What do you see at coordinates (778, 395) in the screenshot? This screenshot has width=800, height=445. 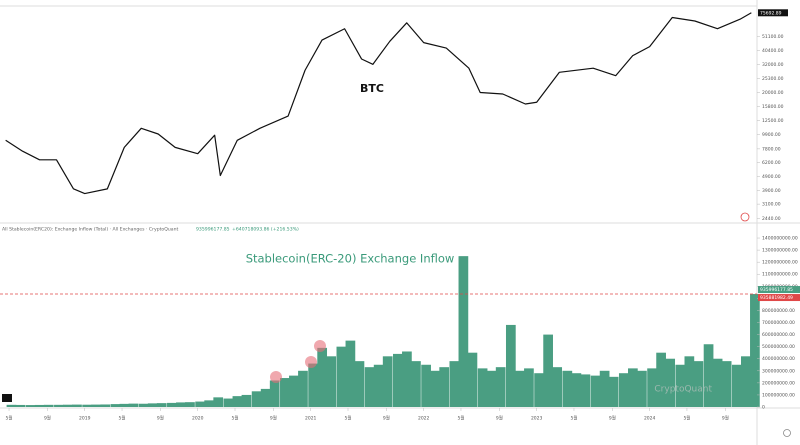 I see `y-tick-label: 100000000.00` at bounding box center [778, 395].